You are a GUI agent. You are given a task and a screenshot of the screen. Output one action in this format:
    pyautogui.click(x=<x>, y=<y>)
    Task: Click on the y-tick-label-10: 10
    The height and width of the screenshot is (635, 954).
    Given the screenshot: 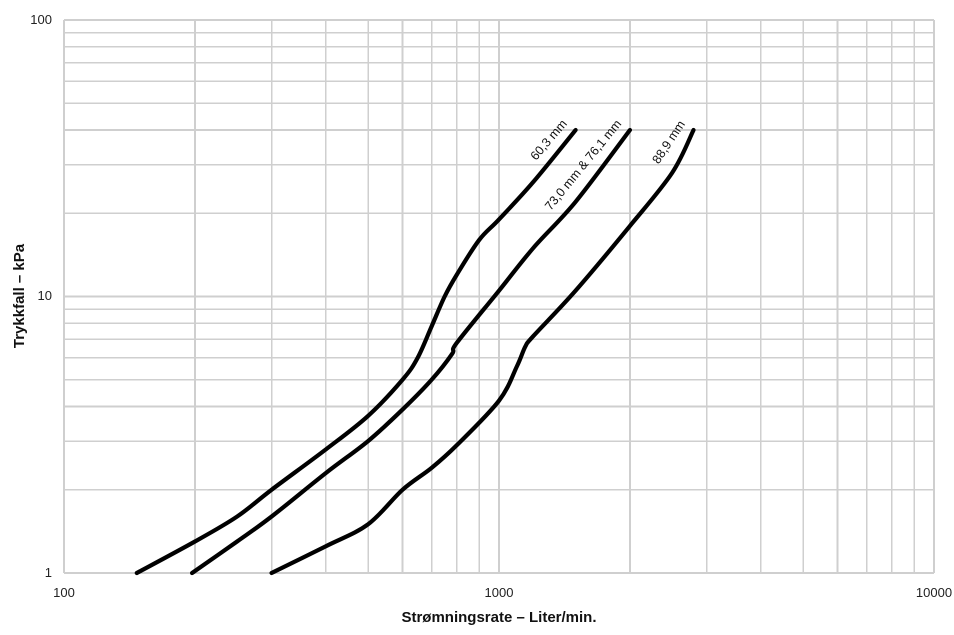 What is the action you would take?
    pyautogui.click(x=45, y=295)
    